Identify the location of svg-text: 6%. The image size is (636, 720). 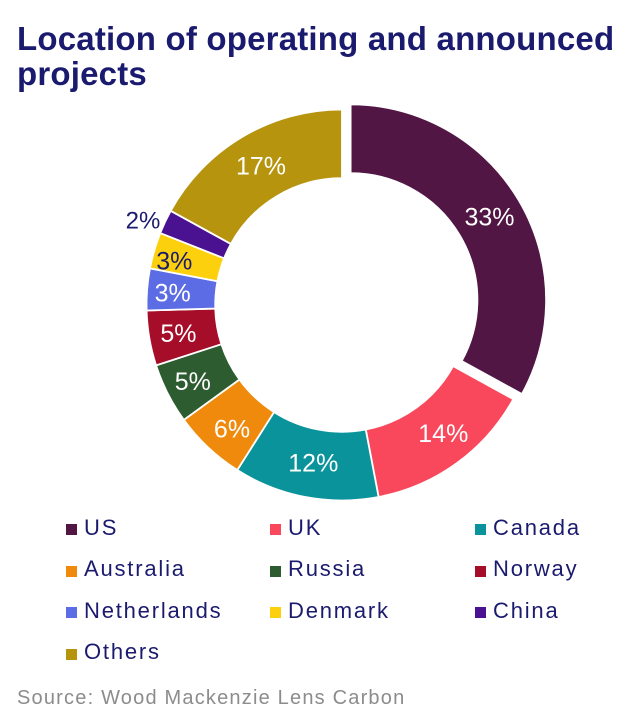
(232, 430).